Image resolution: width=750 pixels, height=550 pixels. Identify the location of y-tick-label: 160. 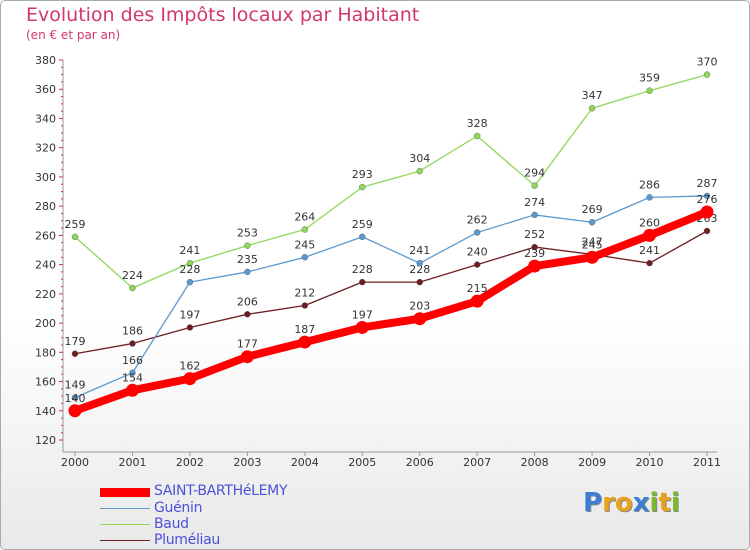
(45, 382).